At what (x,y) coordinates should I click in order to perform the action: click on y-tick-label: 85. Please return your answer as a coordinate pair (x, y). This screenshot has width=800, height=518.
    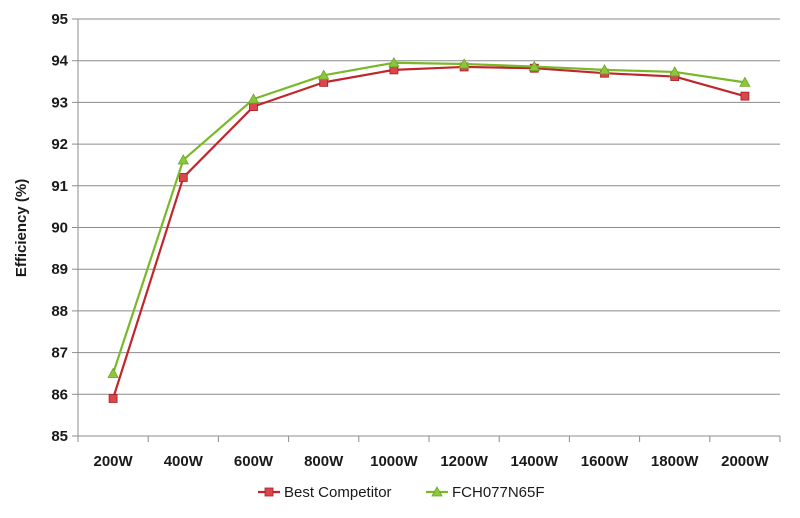
    Looking at the image, I should click on (59, 436).